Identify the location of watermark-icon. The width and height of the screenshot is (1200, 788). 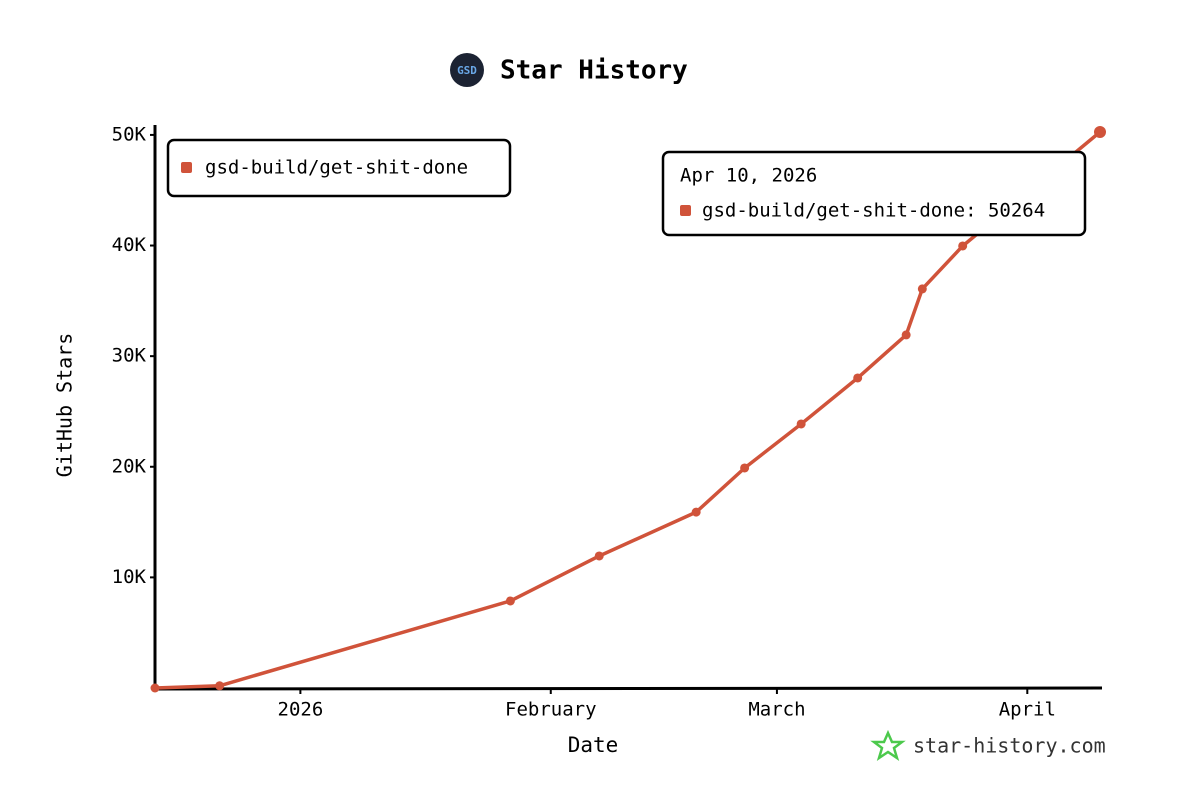
(888, 745).